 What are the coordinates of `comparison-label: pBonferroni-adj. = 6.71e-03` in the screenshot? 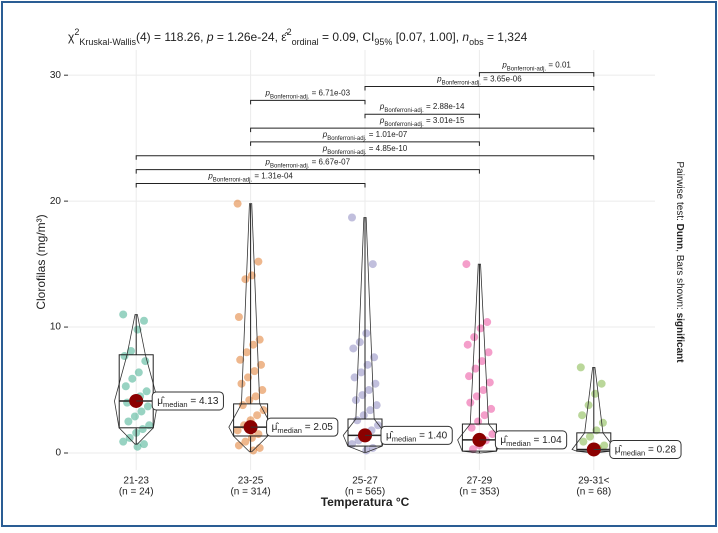 It's located at (308, 93).